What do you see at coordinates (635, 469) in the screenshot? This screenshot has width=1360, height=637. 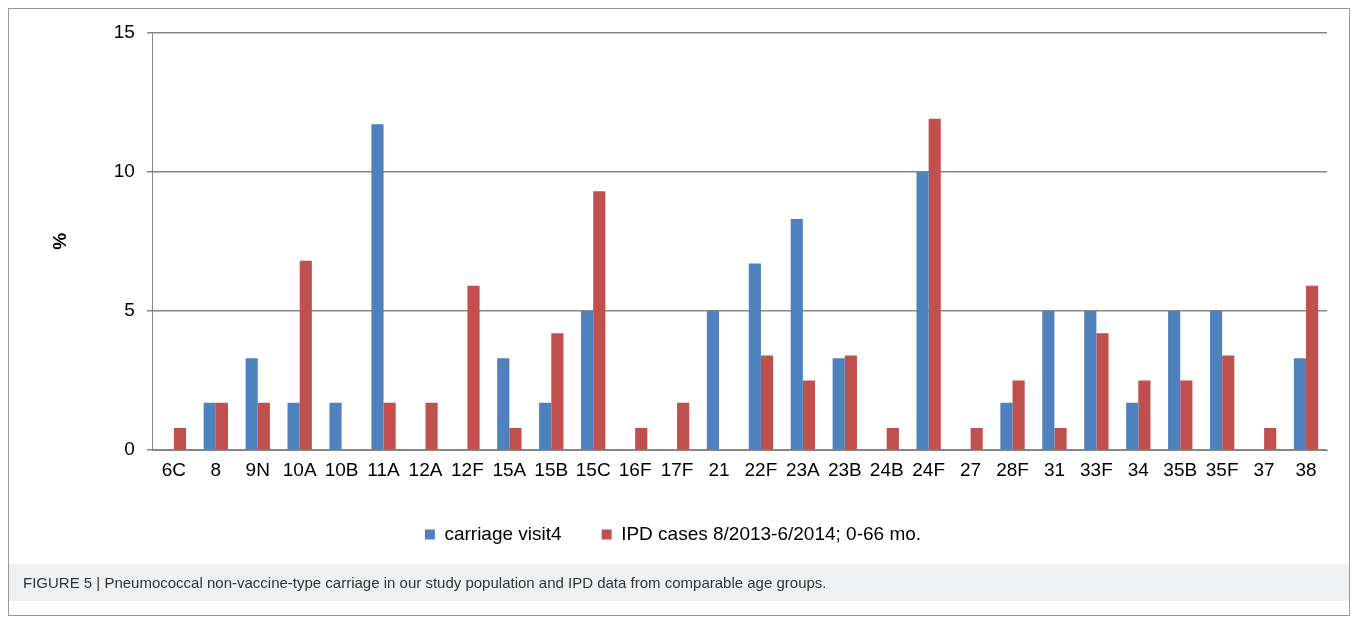 I see `x-tick-label: 16F` at bounding box center [635, 469].